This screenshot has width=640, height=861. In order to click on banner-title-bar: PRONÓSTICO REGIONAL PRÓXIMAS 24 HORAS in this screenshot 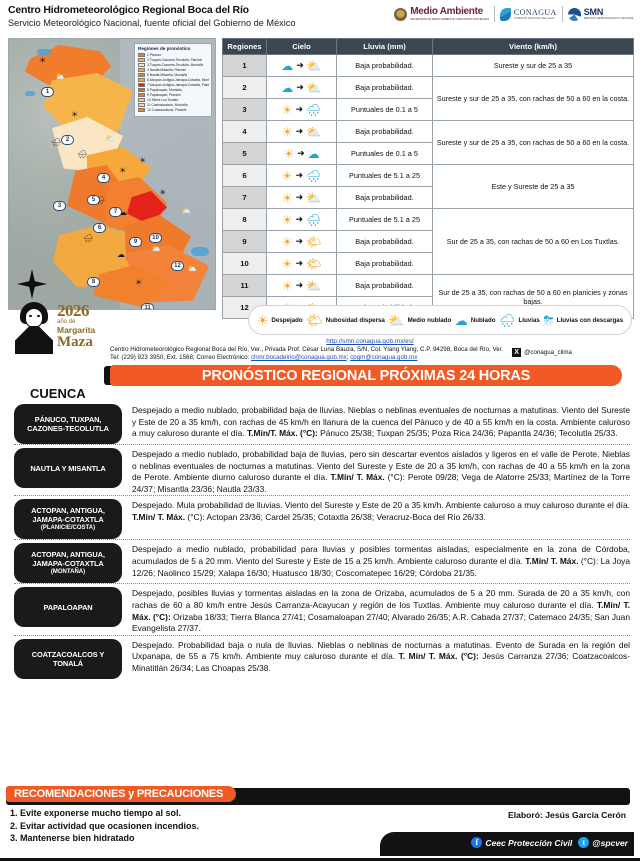, I will do `click(366, 375)`.